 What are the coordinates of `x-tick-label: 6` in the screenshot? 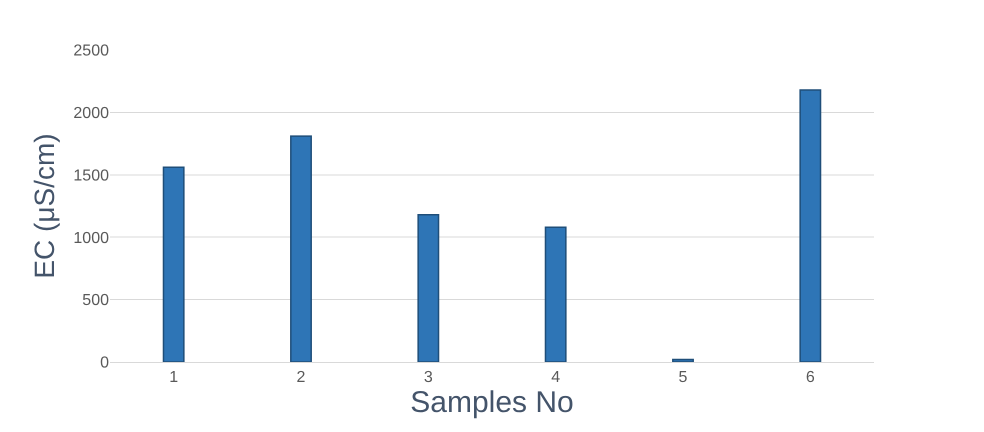 It's located at (810, 377).